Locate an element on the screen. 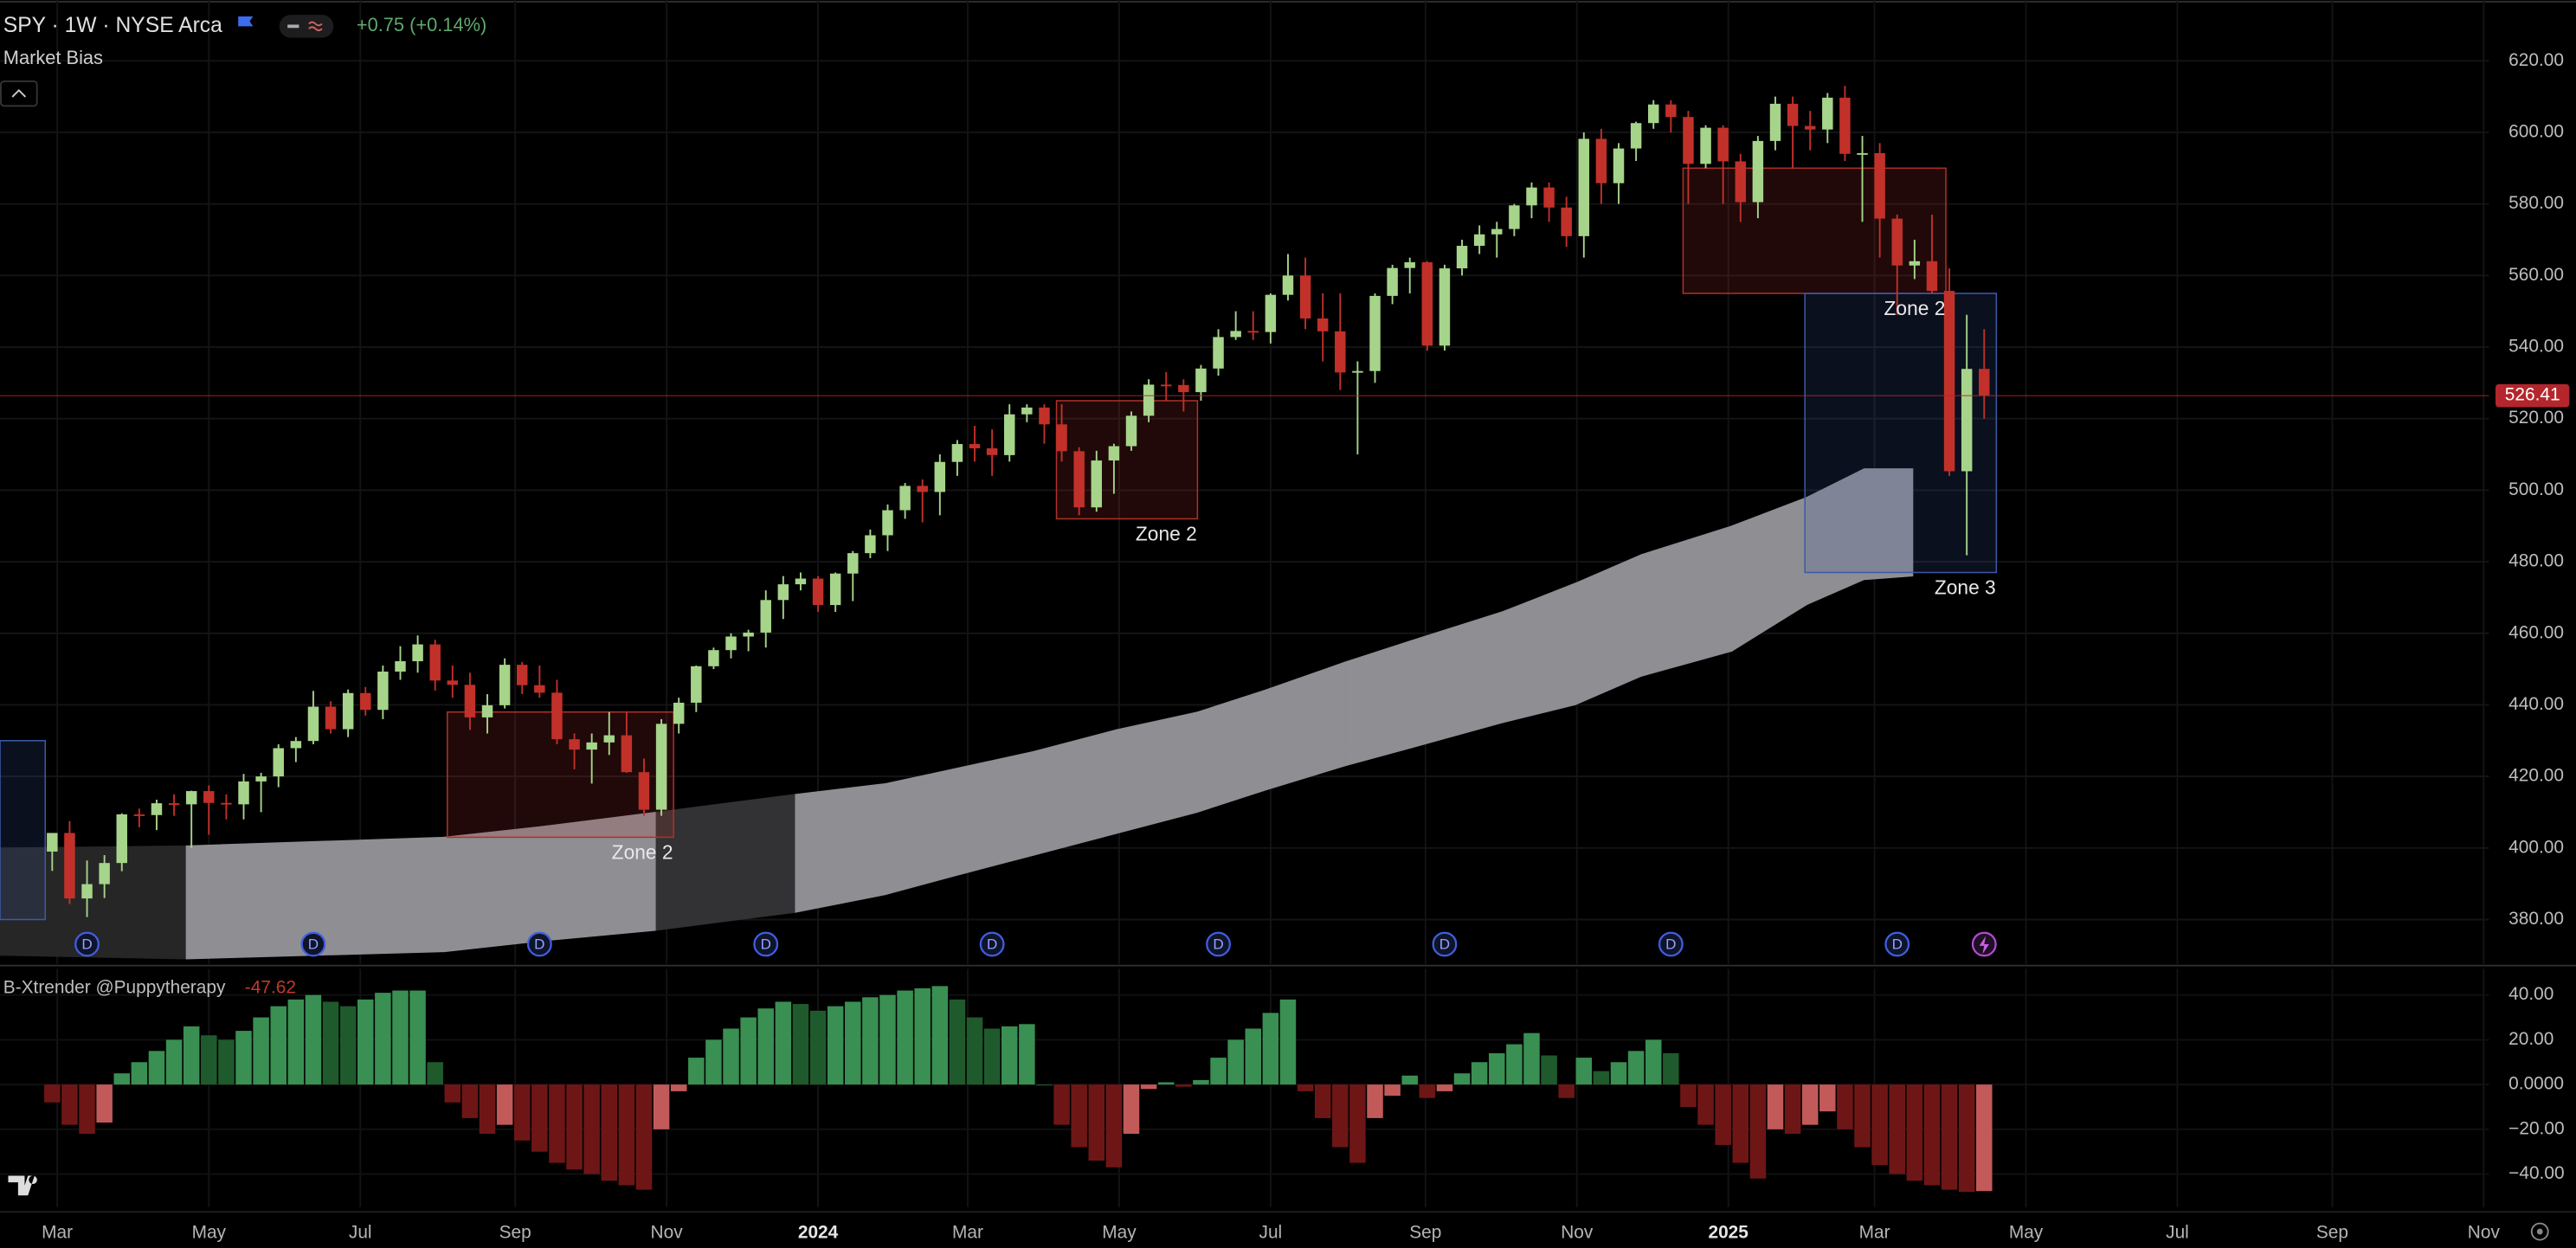 The height and width of the screenshot is (1248, 2576). y-tick-label: 400.00 is located at coordinates (2536, 847).